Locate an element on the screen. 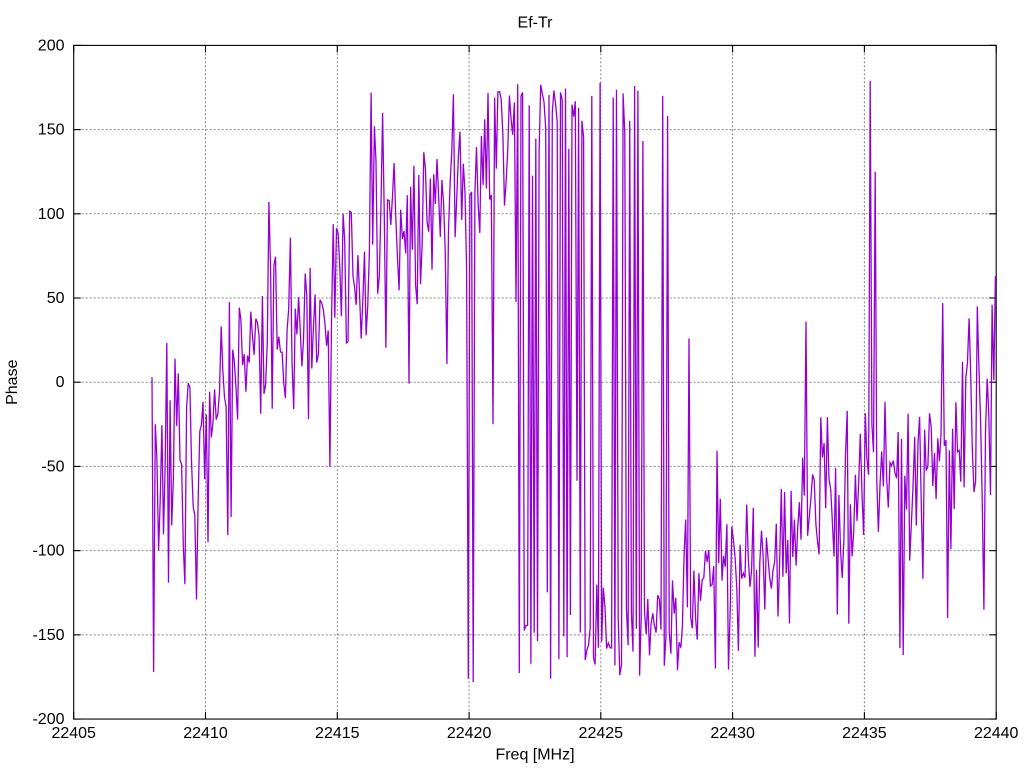  svg-text: 0 is located at coordinates (60, 382).